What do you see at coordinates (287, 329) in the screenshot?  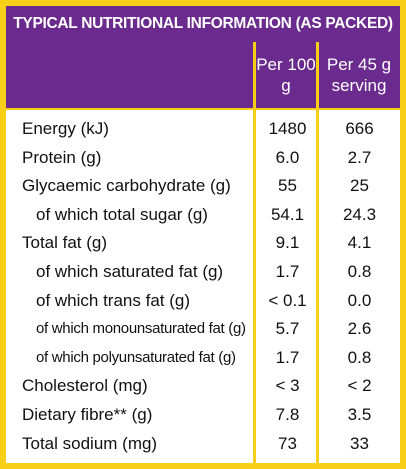 I see `nutrient-value: 5.7` at bounding box center [287, 329].